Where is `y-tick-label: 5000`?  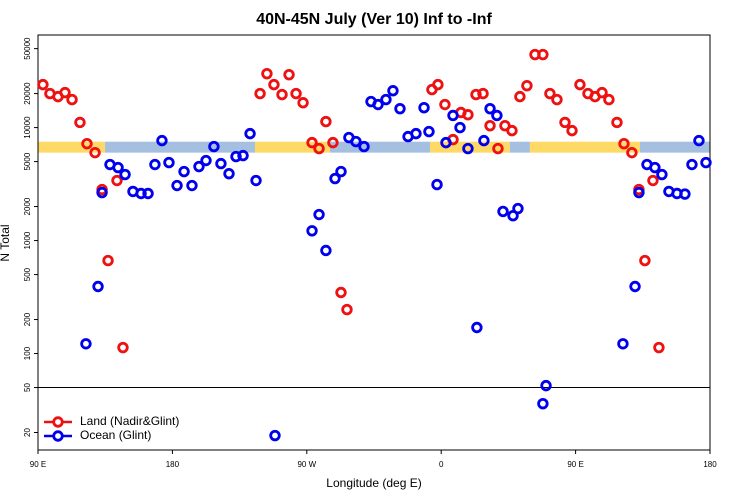 y-tick-label: 5000 is located at coordinates (27, 161).